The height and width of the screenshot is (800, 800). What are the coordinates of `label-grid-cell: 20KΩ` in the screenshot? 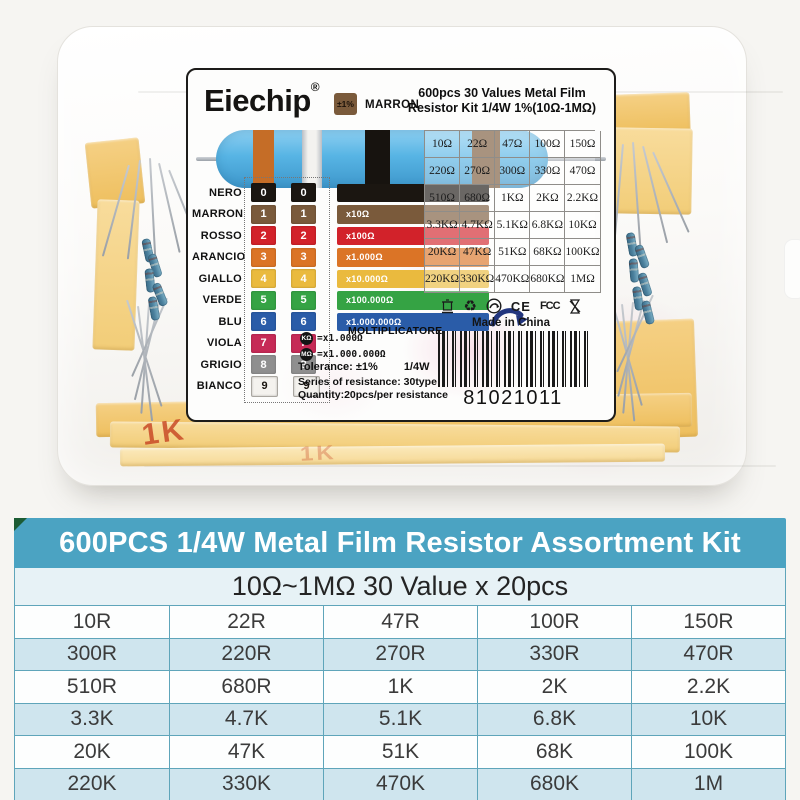 It's located at (443, 252).